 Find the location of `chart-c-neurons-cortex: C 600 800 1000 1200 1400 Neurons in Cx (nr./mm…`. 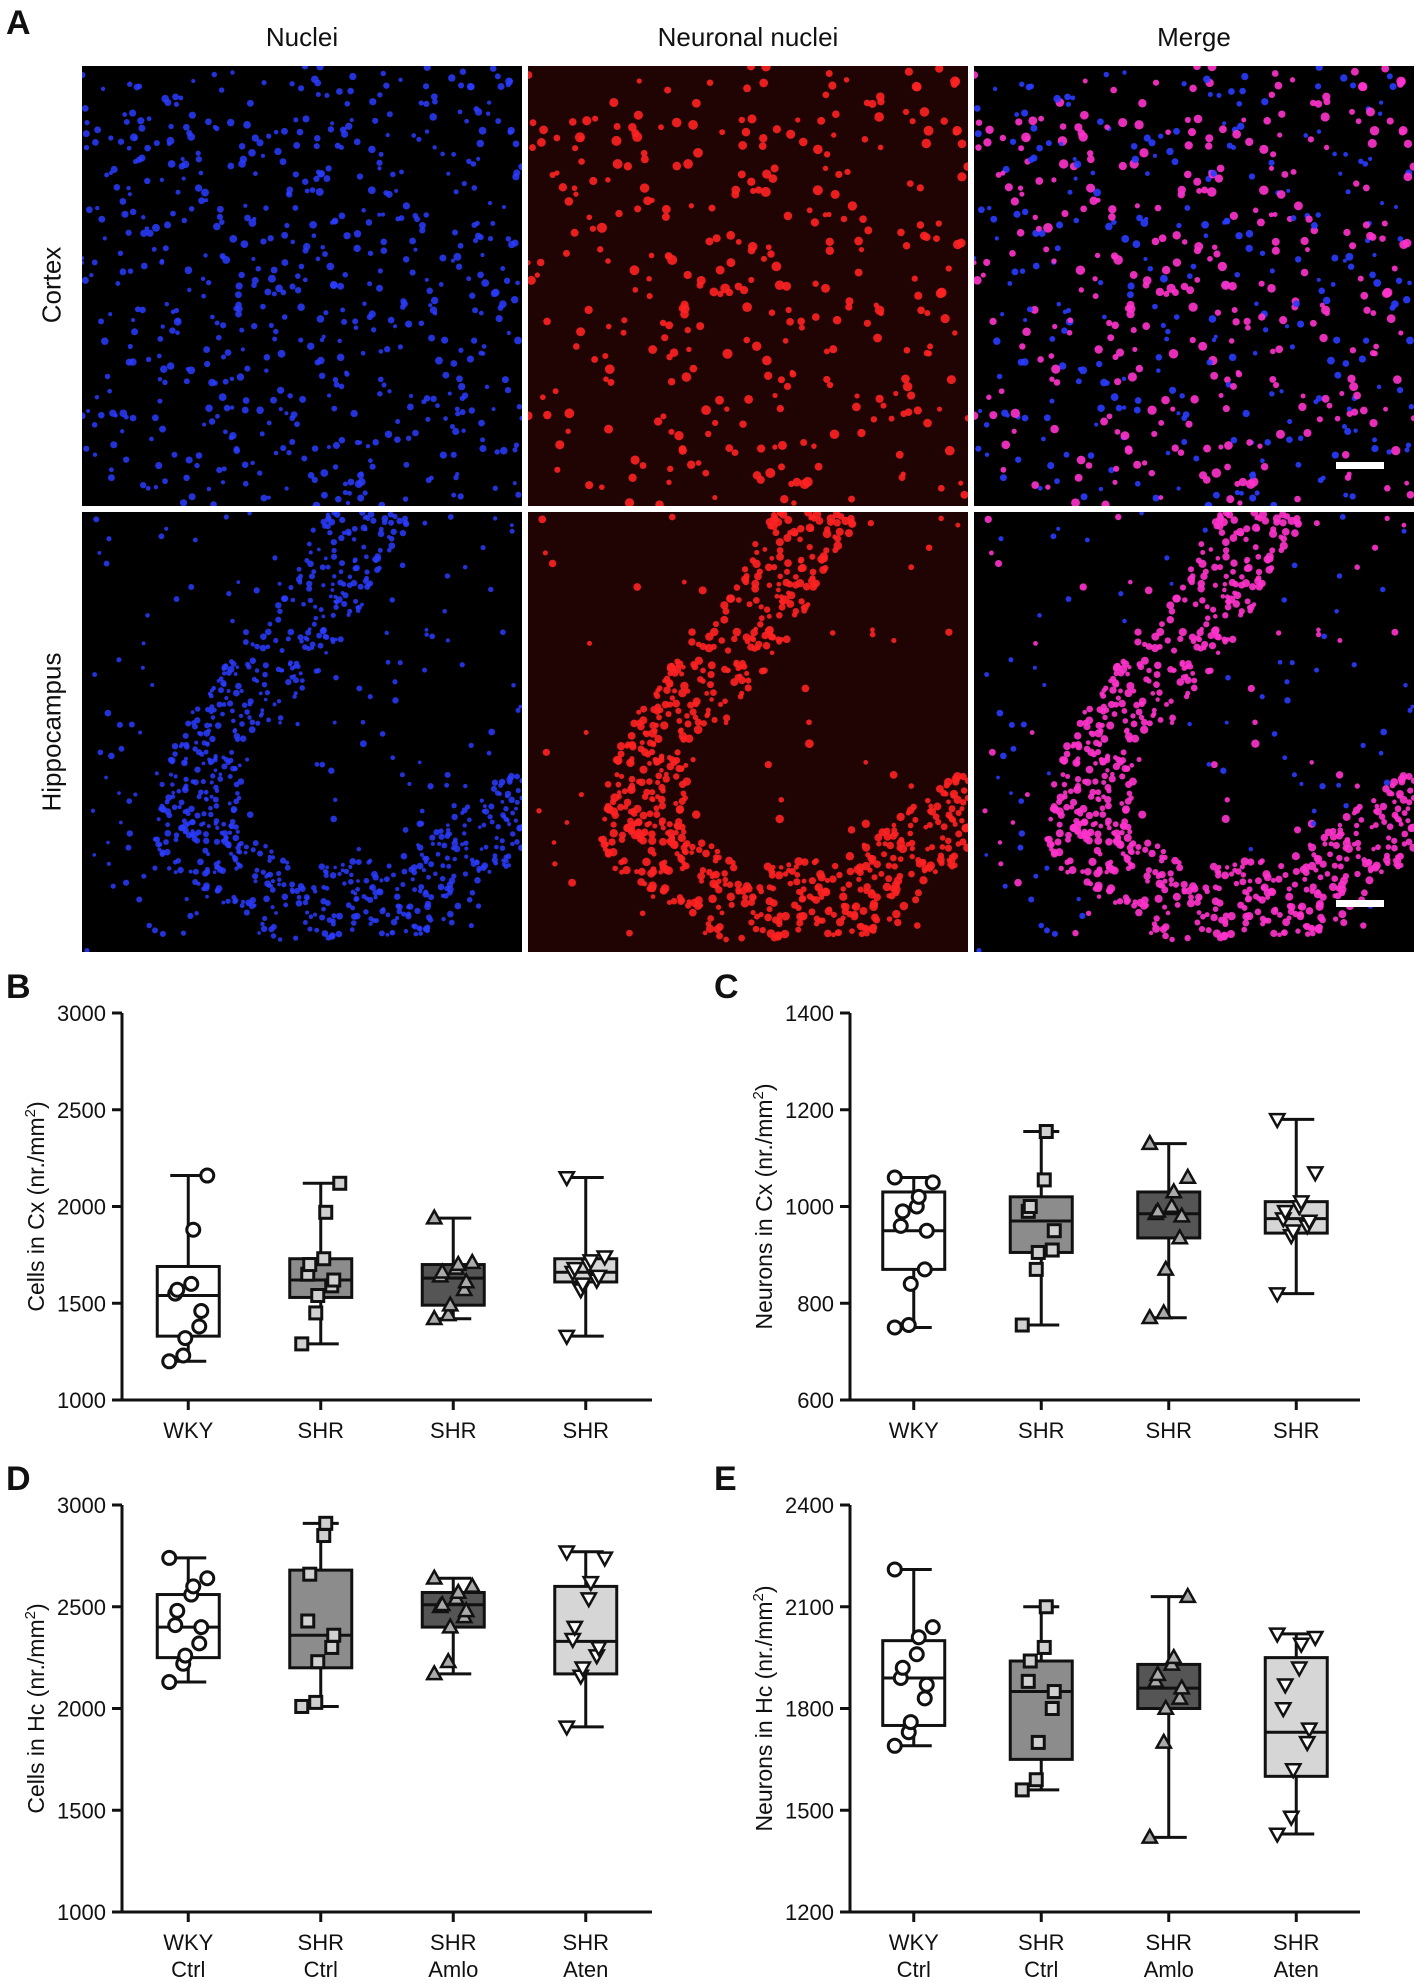

chart-c-neurons-cortex: C 600 800 1000 1200 1400 Neurons in Cx (nr./mm… is located at coordinates (1037, 1205).